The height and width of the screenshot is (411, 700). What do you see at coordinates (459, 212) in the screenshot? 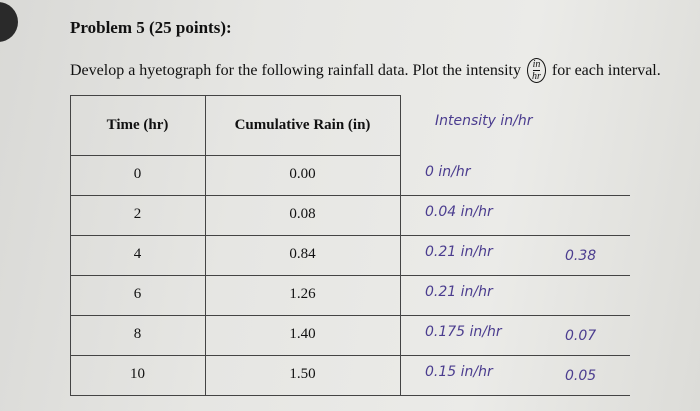
I see `intensity-note: 0.04 in/hr` at bounding box center [459, 212].